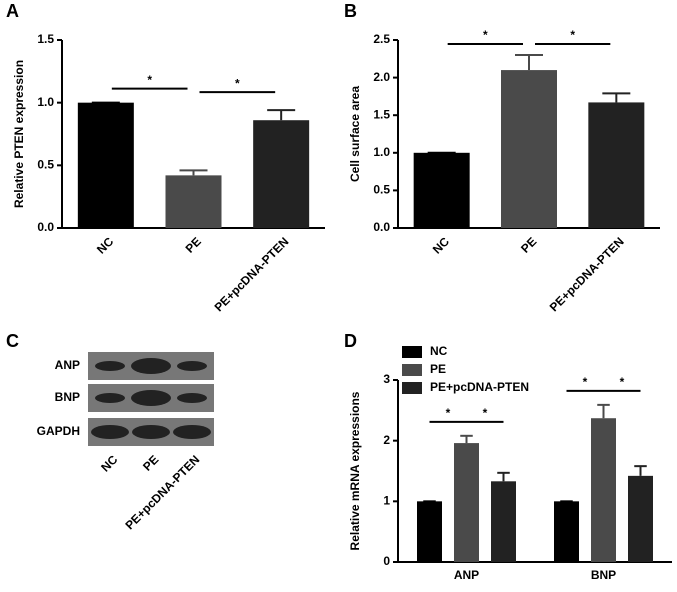 This screenshot has width=677, height=592. I want to click on y-tick-label: 1, so click(386, 501).